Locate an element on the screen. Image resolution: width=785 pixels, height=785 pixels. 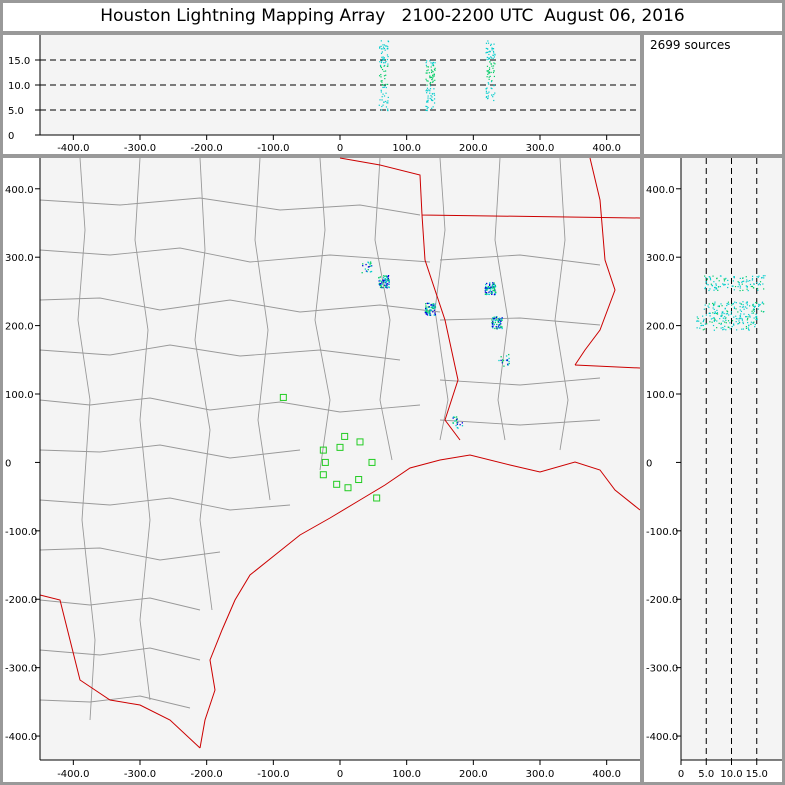
alt-x-tick-label: 0 is located at coordinates (340, 148).